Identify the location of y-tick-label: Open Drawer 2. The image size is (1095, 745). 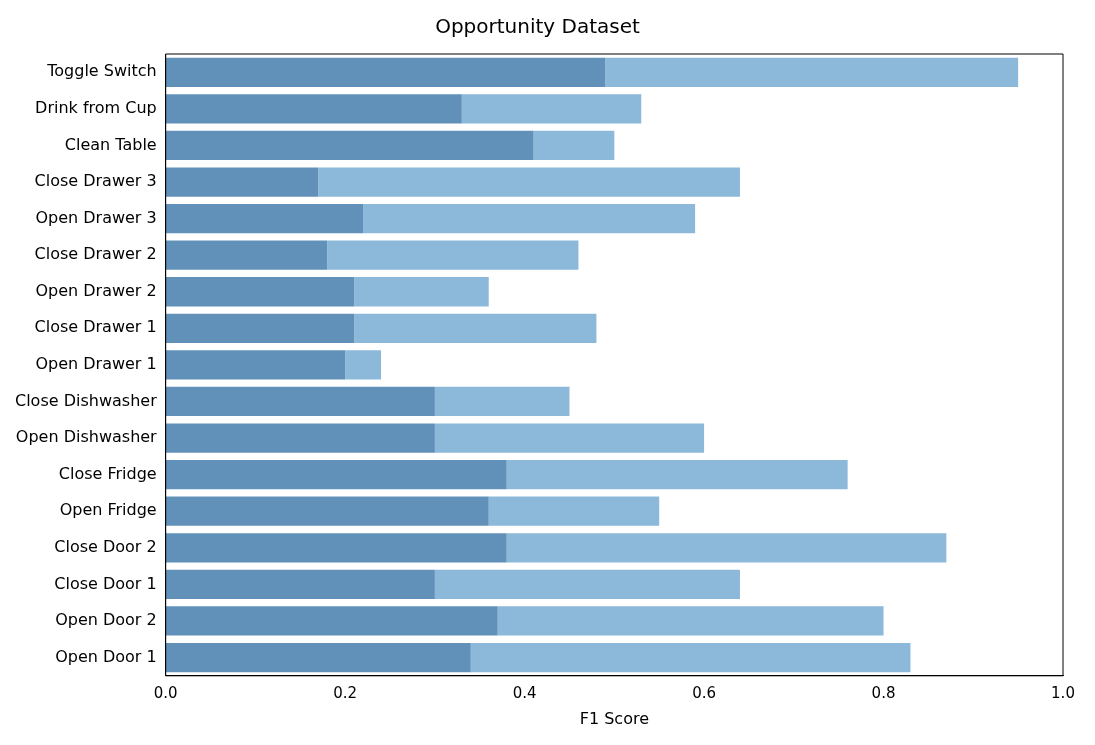
(96, 290).